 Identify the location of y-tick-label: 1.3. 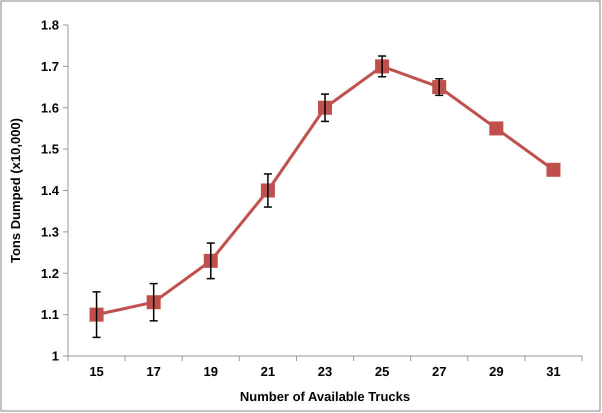
(49, 232).